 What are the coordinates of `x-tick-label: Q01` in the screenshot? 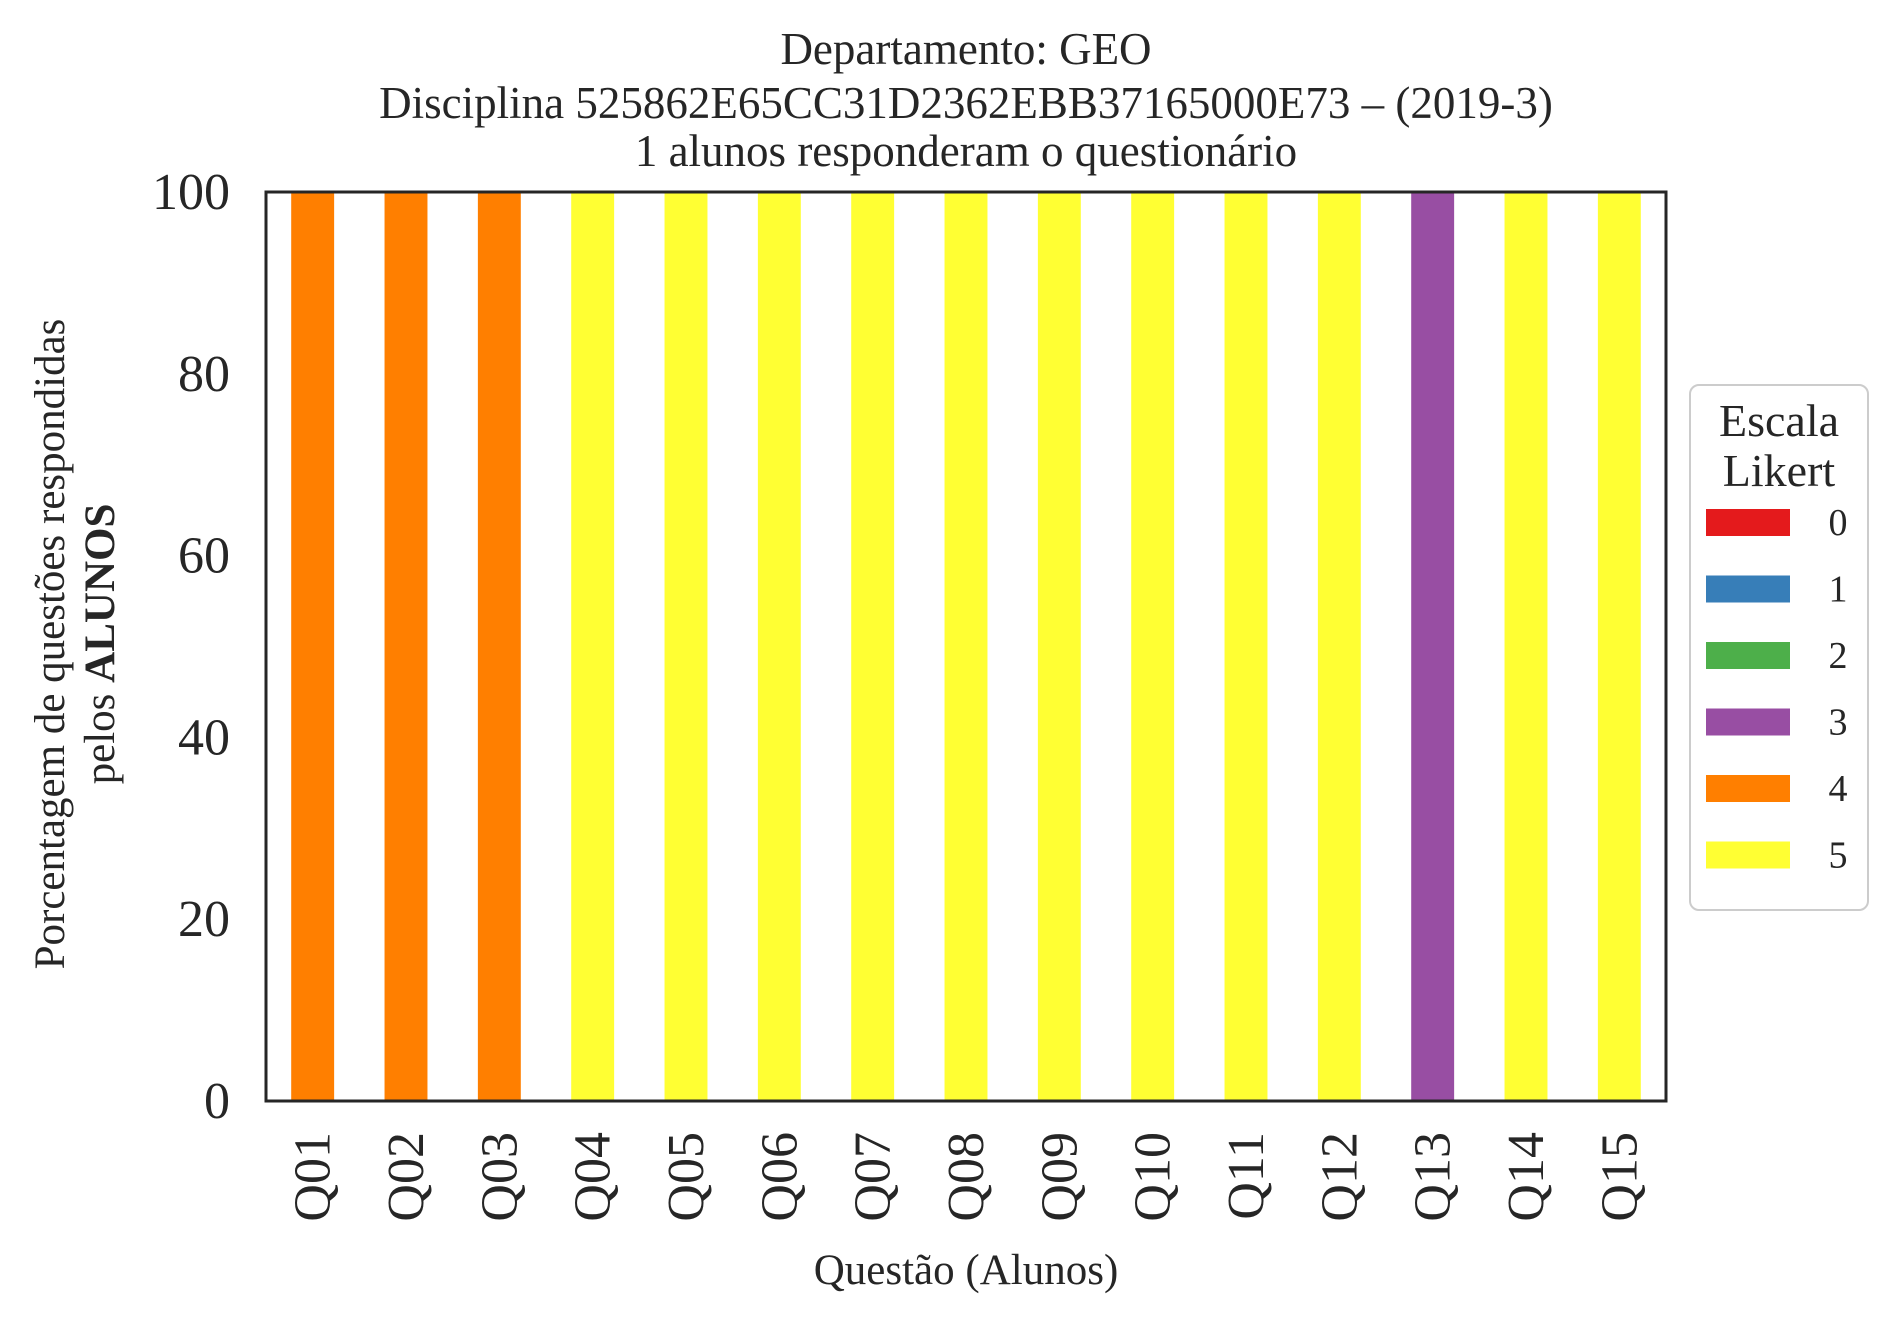 It's located at (313, 1177).